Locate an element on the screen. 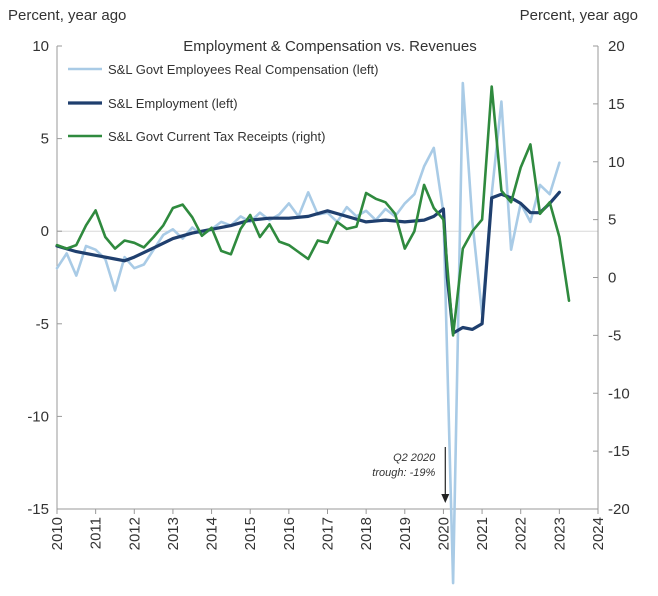 The height and width of the screenshot is (596, 658). chart-title: Employment & Compensation vs. Revenues is located at coordinates (329, 46).